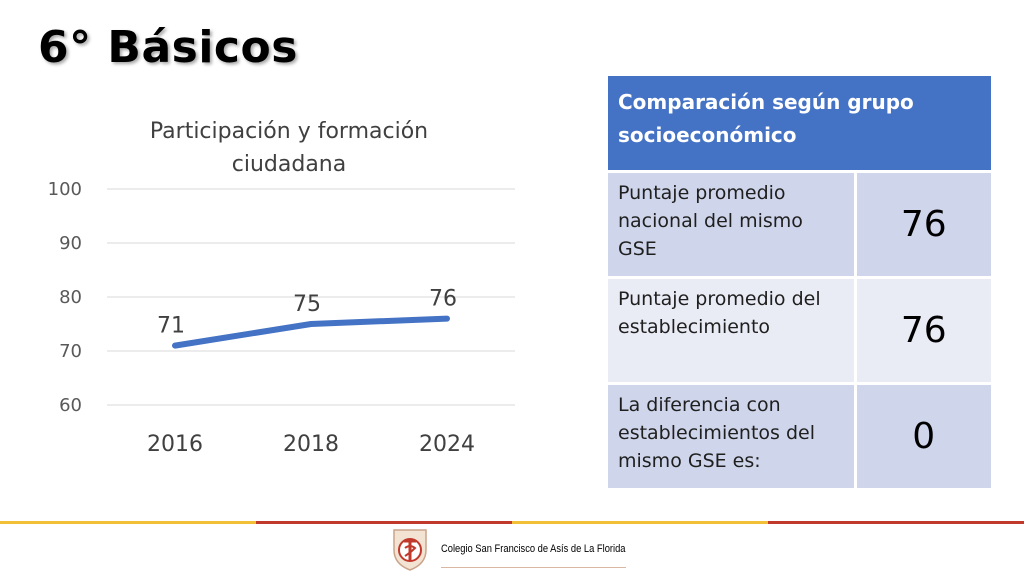  I want to click on row-label-school-average: Puntaje promedio del establecimiento, so click(732, 331).